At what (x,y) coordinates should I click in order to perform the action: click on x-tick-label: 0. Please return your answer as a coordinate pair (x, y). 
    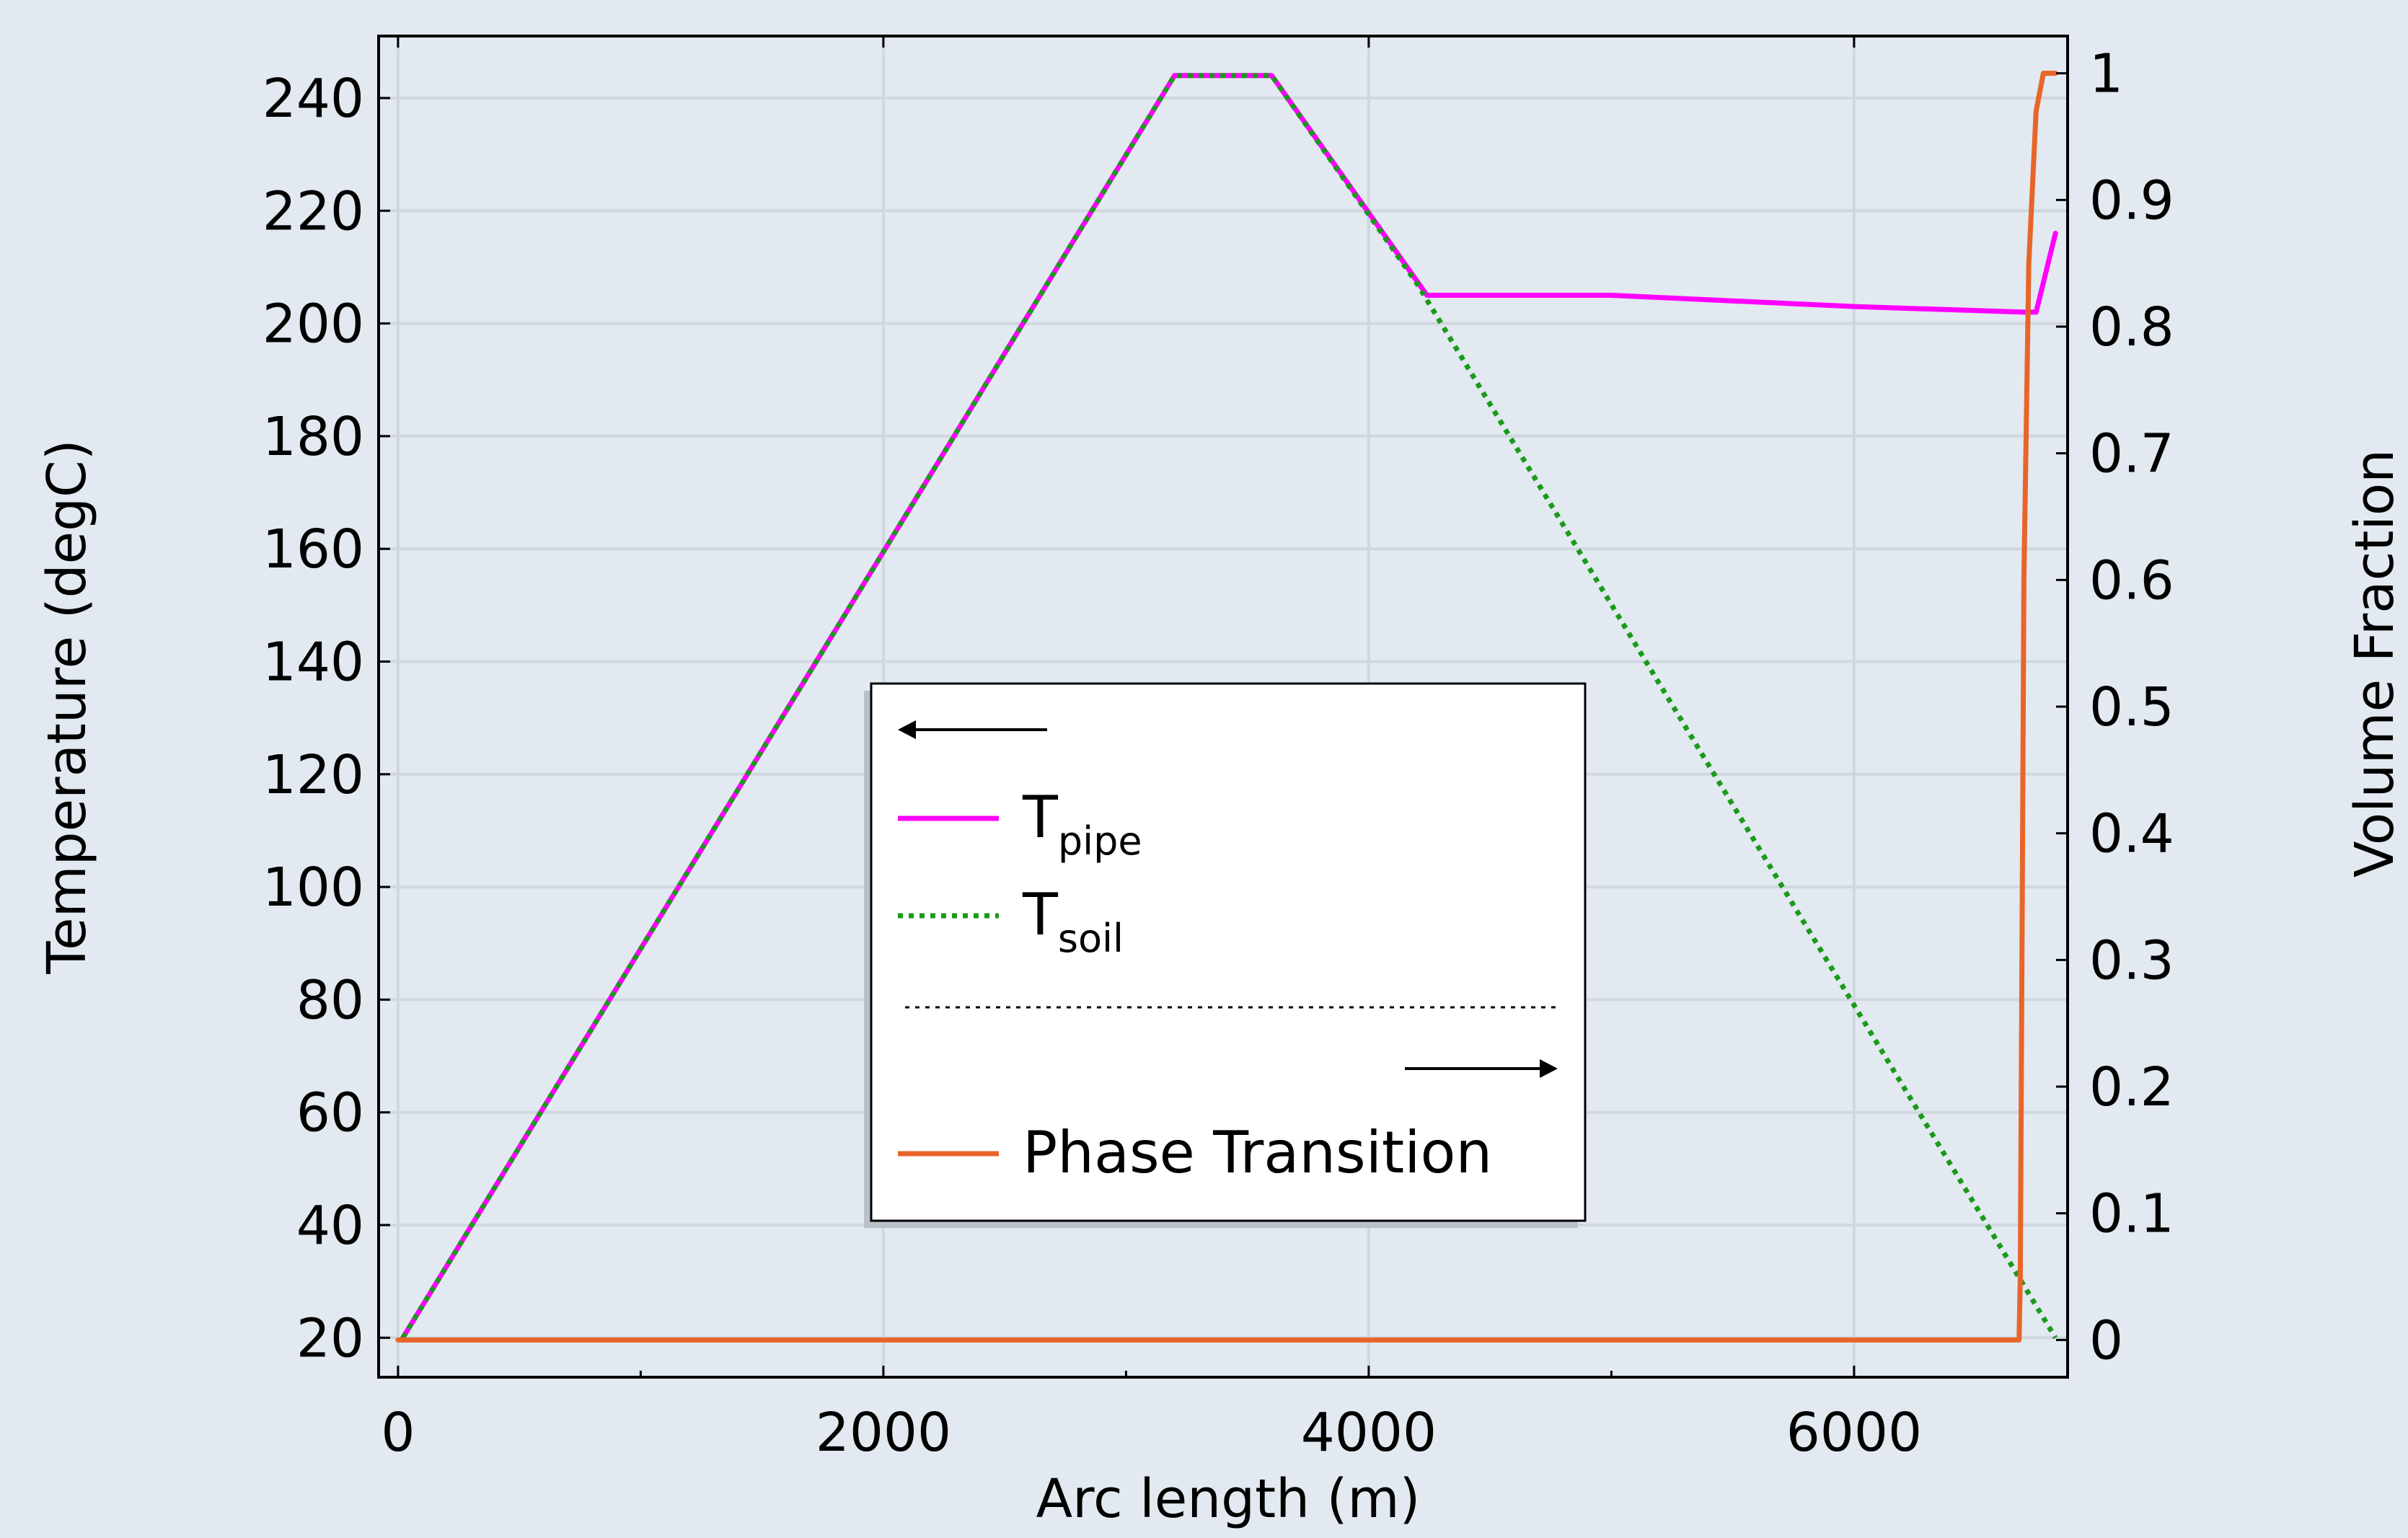
    Looking at the image, I should click on (398, 1433).